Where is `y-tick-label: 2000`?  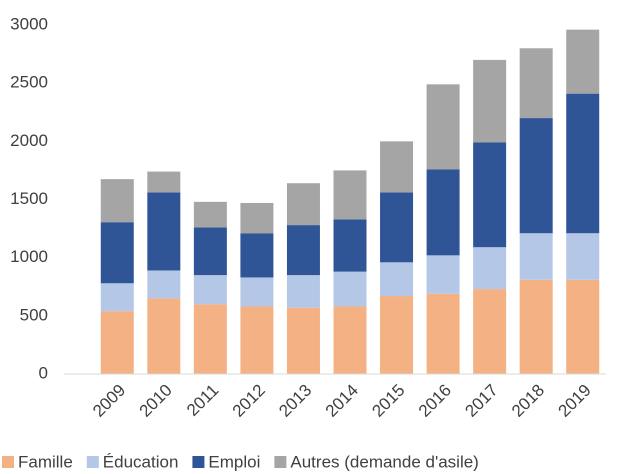
y-tick-label: 2000 is located at coordinates (29, 140).